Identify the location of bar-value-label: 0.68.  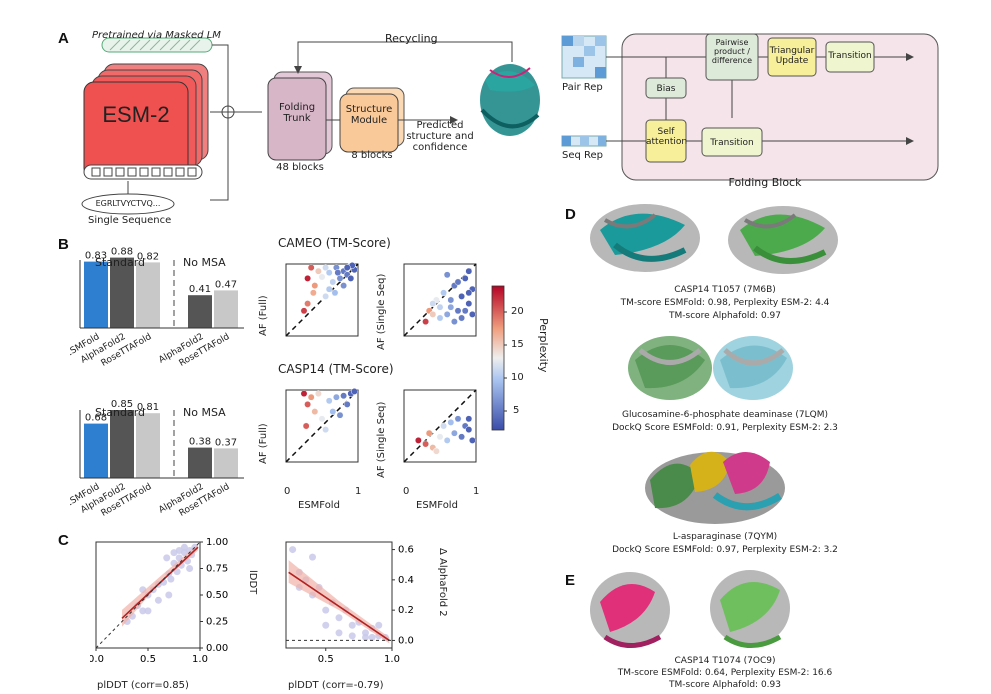
(96, 418).